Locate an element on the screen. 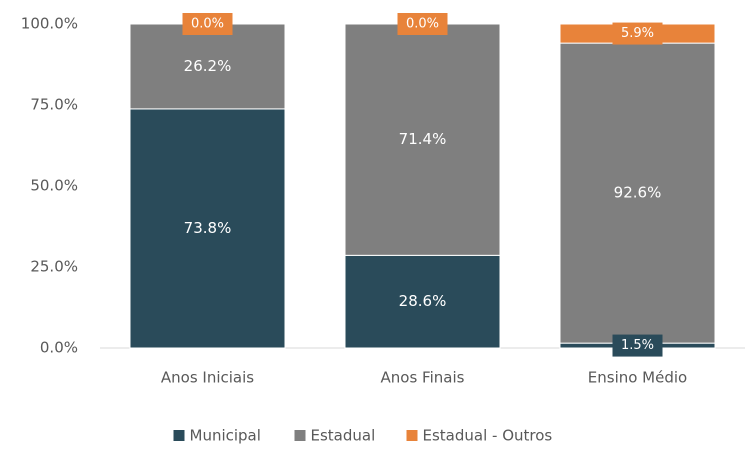 The image size is (751, 450). data-label: 92.6% is located at coordinates (638, 193).